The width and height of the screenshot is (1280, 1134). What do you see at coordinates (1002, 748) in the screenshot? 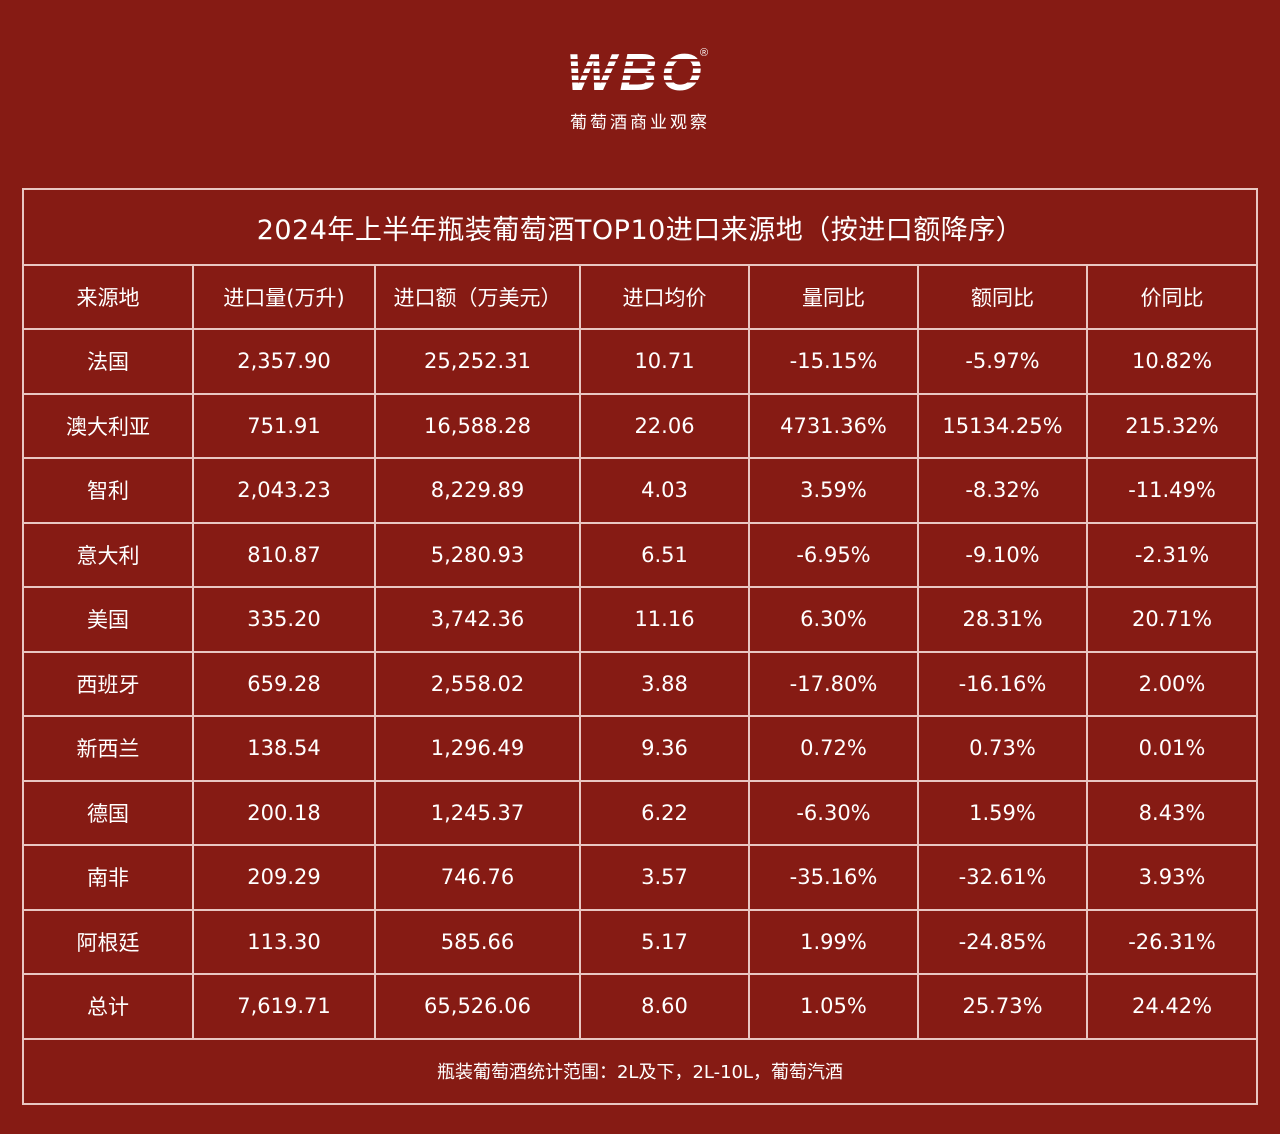
I see `value-cell: 0.73%` at bounding box center [1002, 748].